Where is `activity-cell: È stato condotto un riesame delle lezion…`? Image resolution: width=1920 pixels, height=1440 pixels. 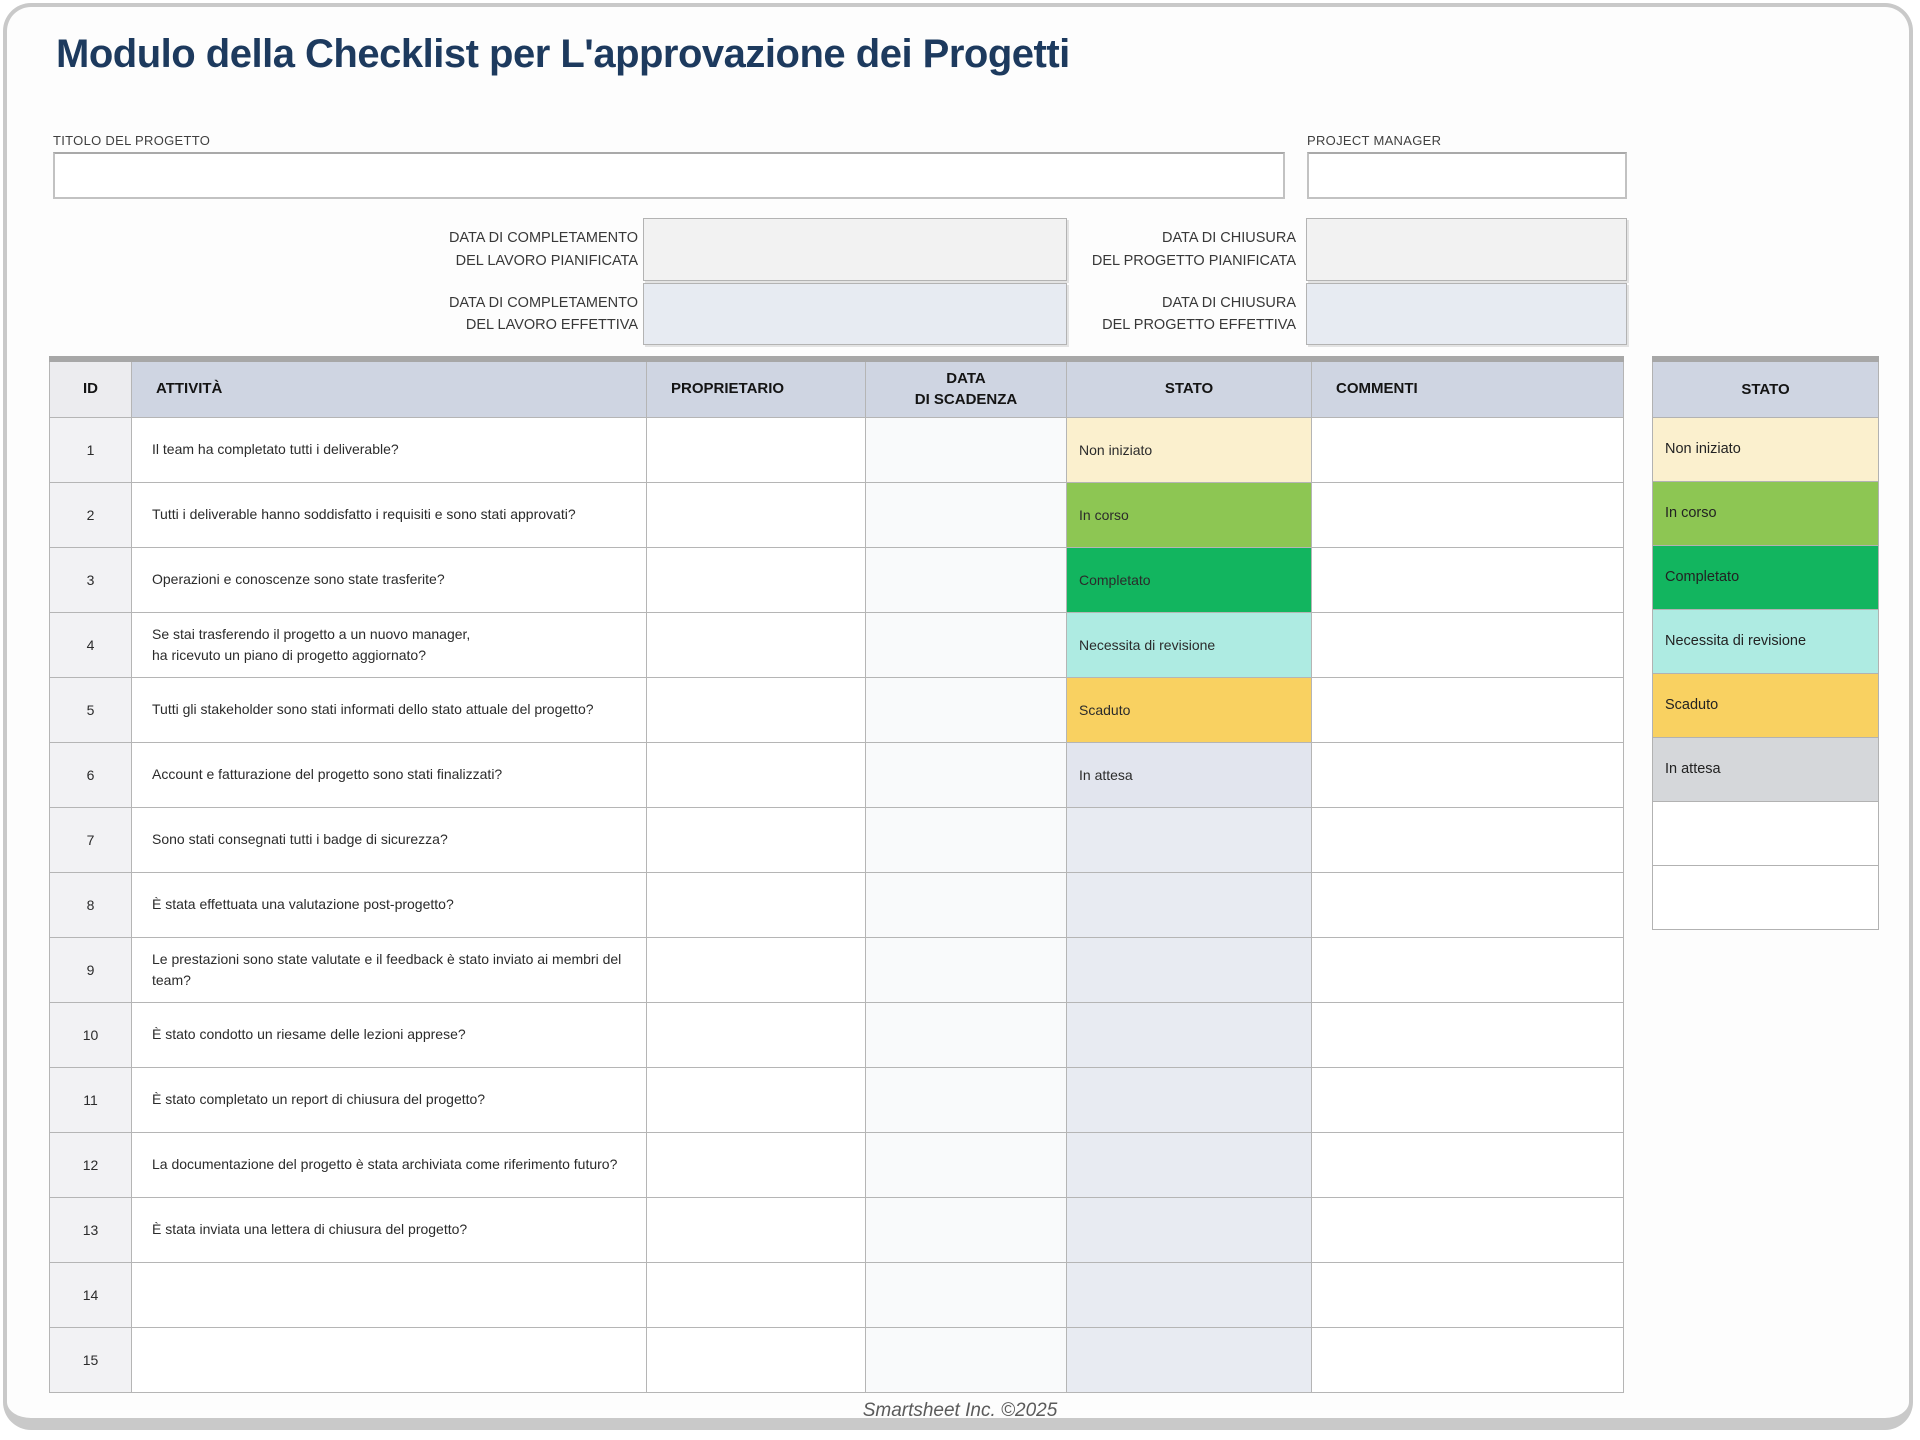 activity-cell: È stato condotto un riesame delle lezion… is located at coordinates (389, 1034).